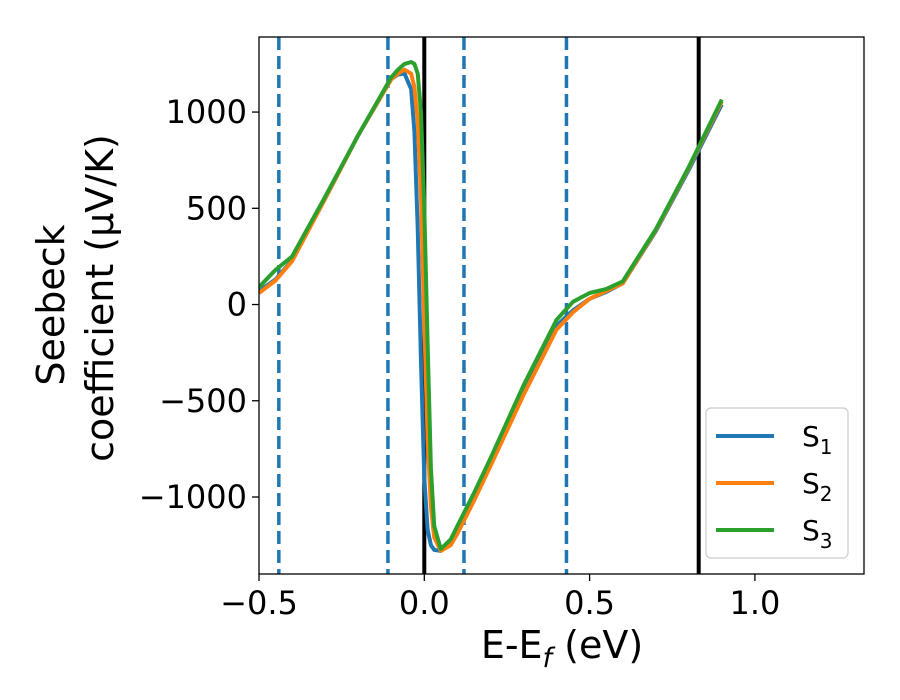  I want to click on y-tick-label: 500, so click(216, 208).